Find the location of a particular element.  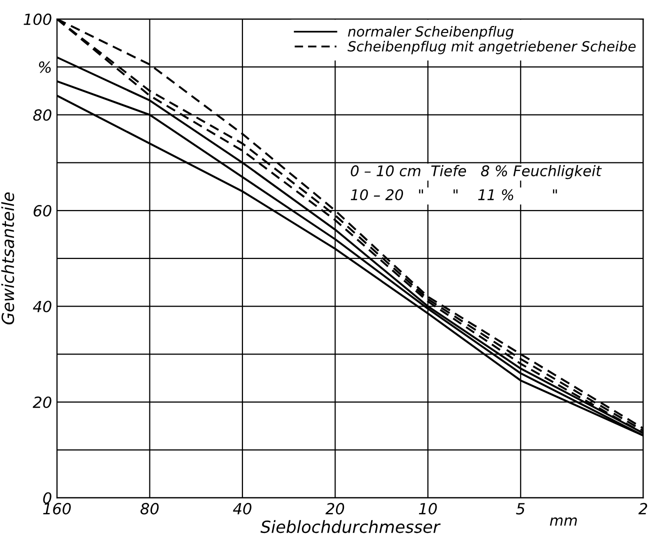

x-tick-label: 2 is located at coordinates (643, 508).